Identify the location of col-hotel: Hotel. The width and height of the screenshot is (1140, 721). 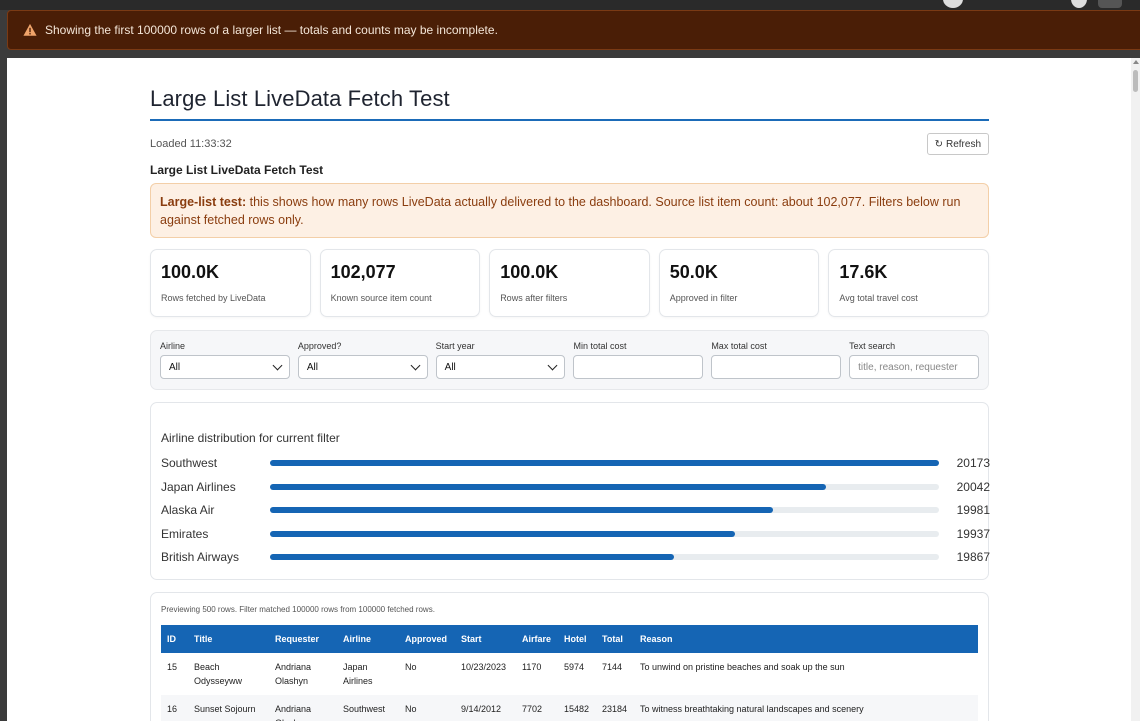
(575, 639).